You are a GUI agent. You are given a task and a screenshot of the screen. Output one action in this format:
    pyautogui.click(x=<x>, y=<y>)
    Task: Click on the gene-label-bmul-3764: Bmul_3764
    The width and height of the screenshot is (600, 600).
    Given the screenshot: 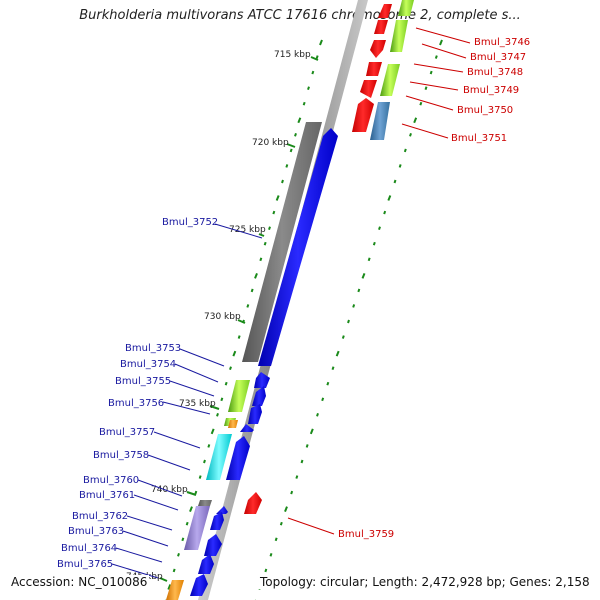 What is the action you would take?
    pyautogui.click(x=89, y=548)
    